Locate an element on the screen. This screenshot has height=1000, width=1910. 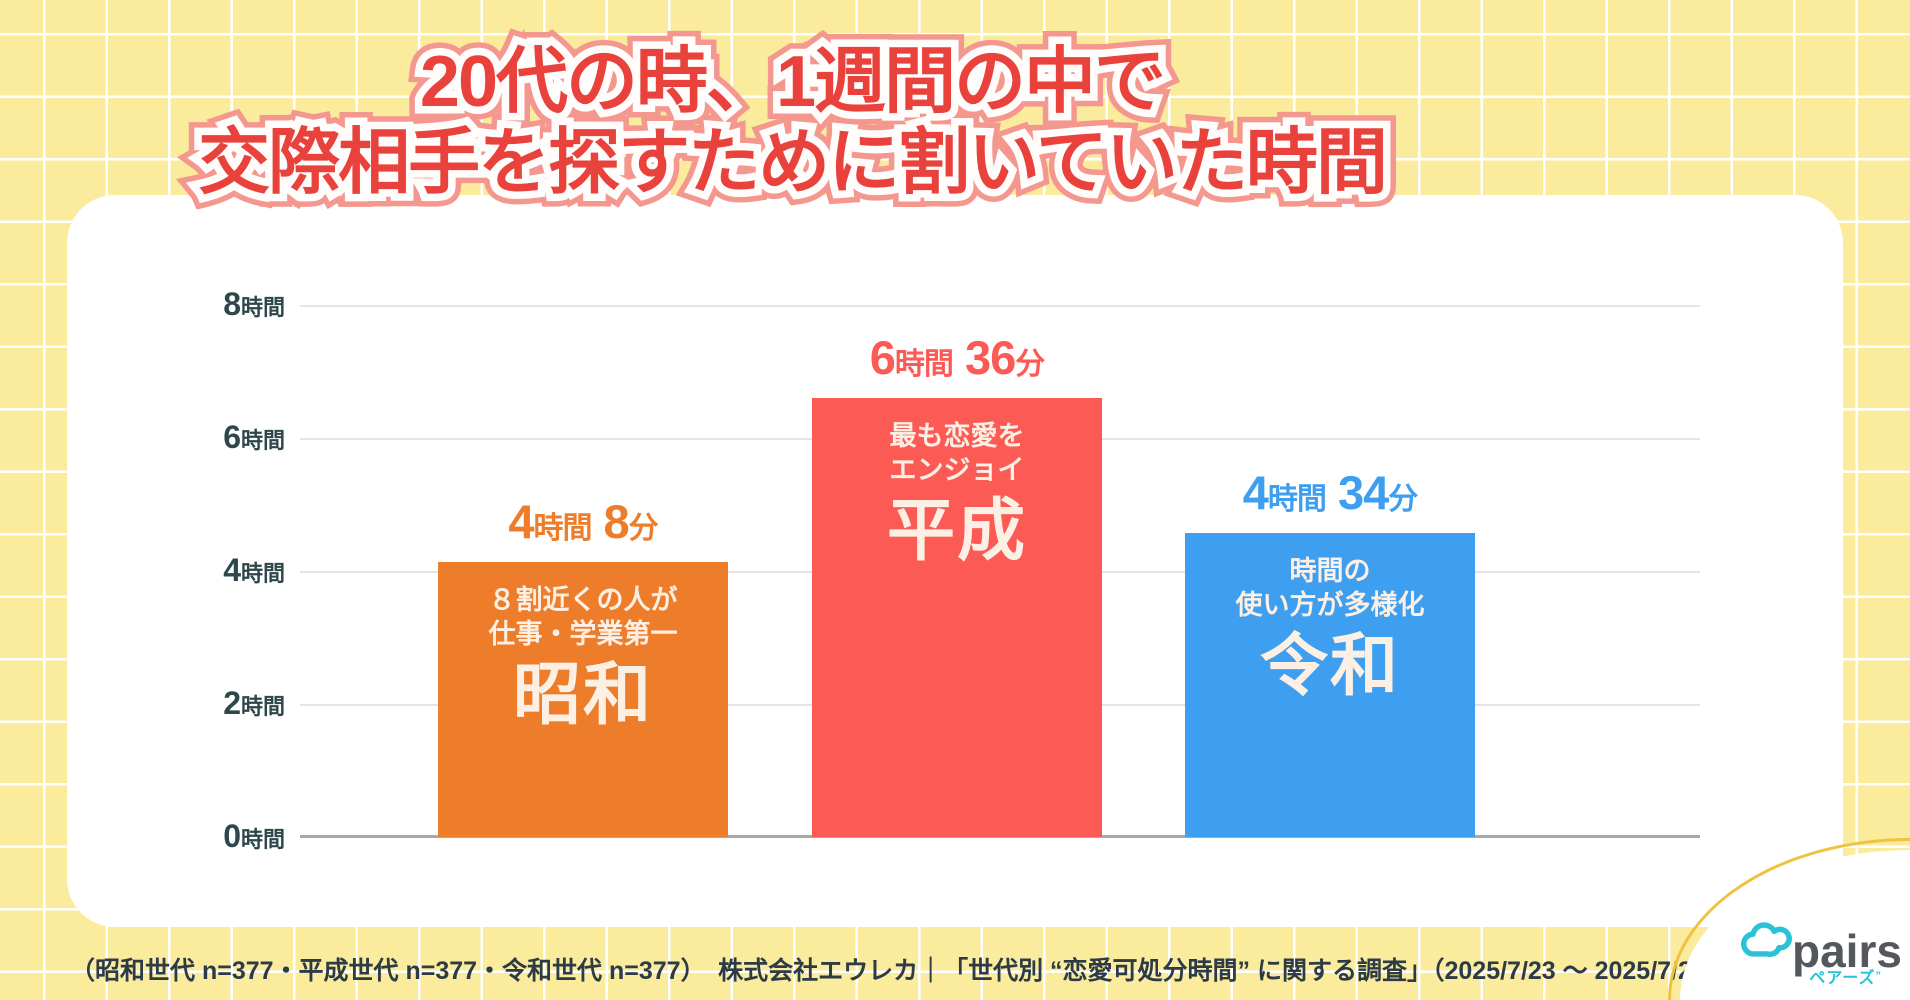
bar-name-showa: 昭和 is located at coordinates (582, 694).